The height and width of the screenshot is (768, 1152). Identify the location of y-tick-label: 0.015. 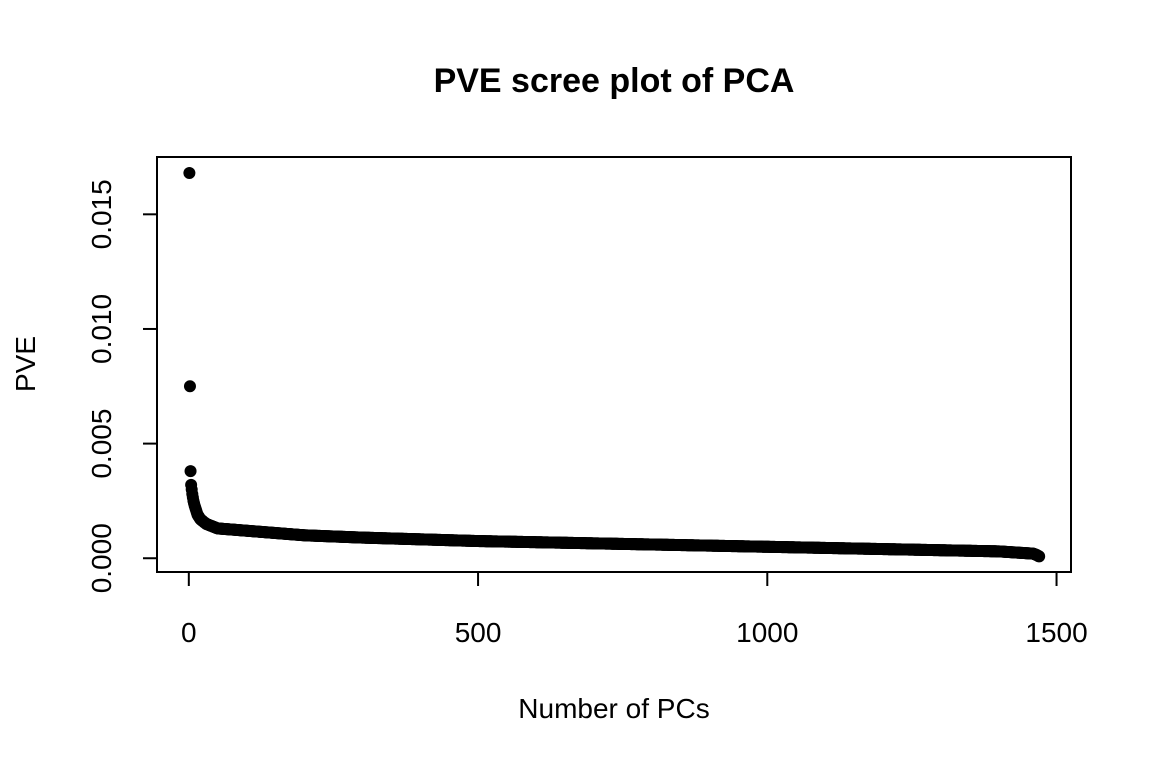
(101, 214).